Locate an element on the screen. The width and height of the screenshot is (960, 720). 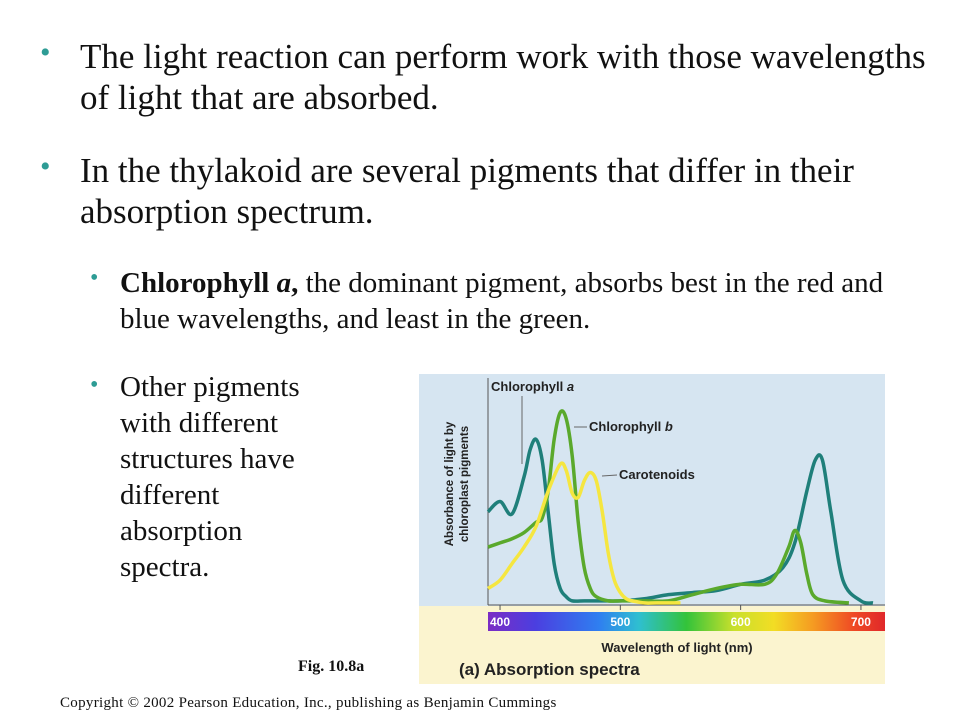
visible-spectrum-bar is located at coordinates (686, 621).